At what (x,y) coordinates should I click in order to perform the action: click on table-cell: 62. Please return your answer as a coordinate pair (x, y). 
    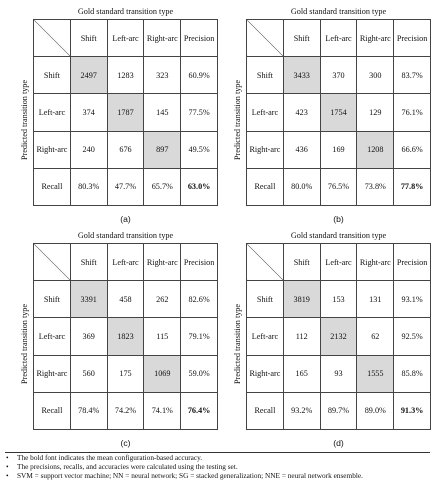
    Looking at the image, I should click on (375, 336).